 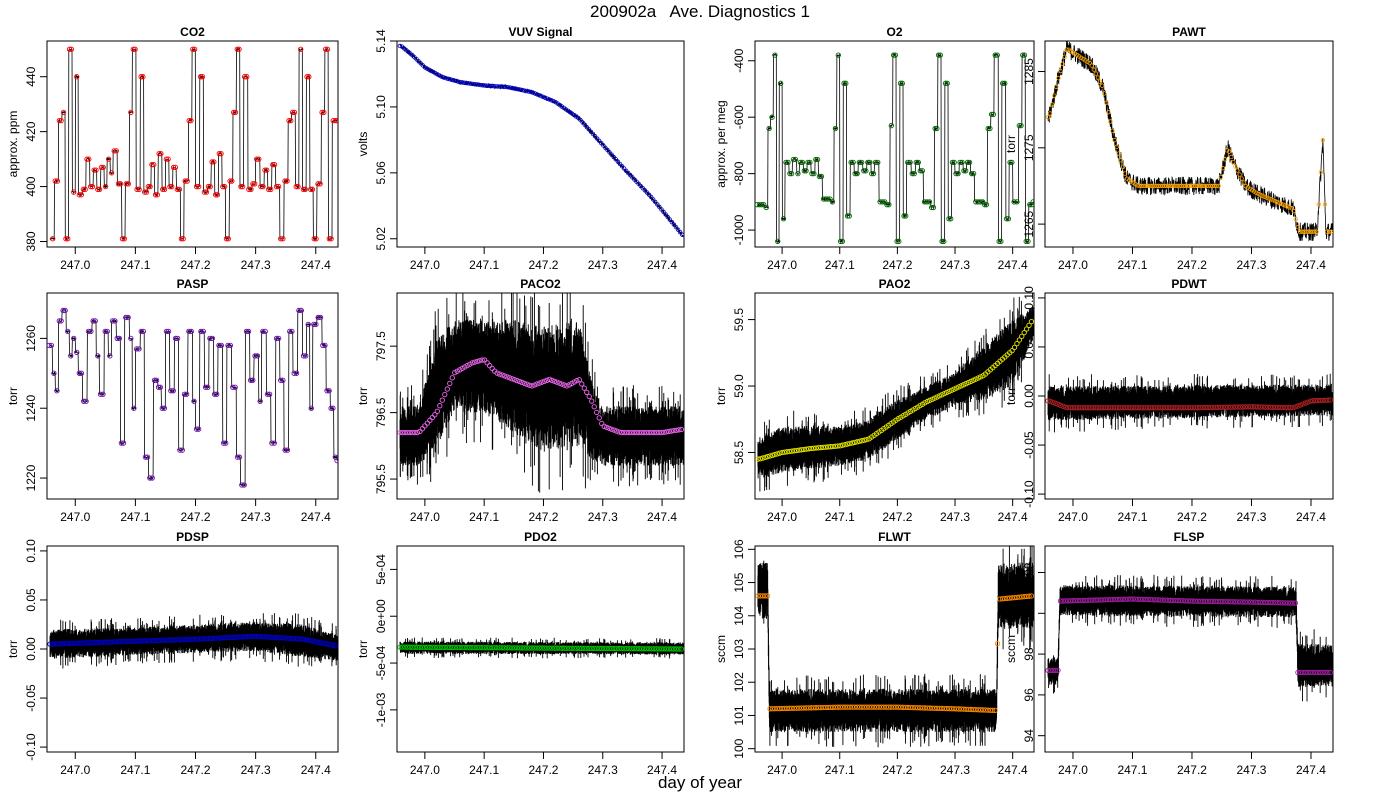 What do you see at coordinates (381, 346) in the screenshot?
I see `y-tick-label: 797.5` at bounding box center [381, 346].